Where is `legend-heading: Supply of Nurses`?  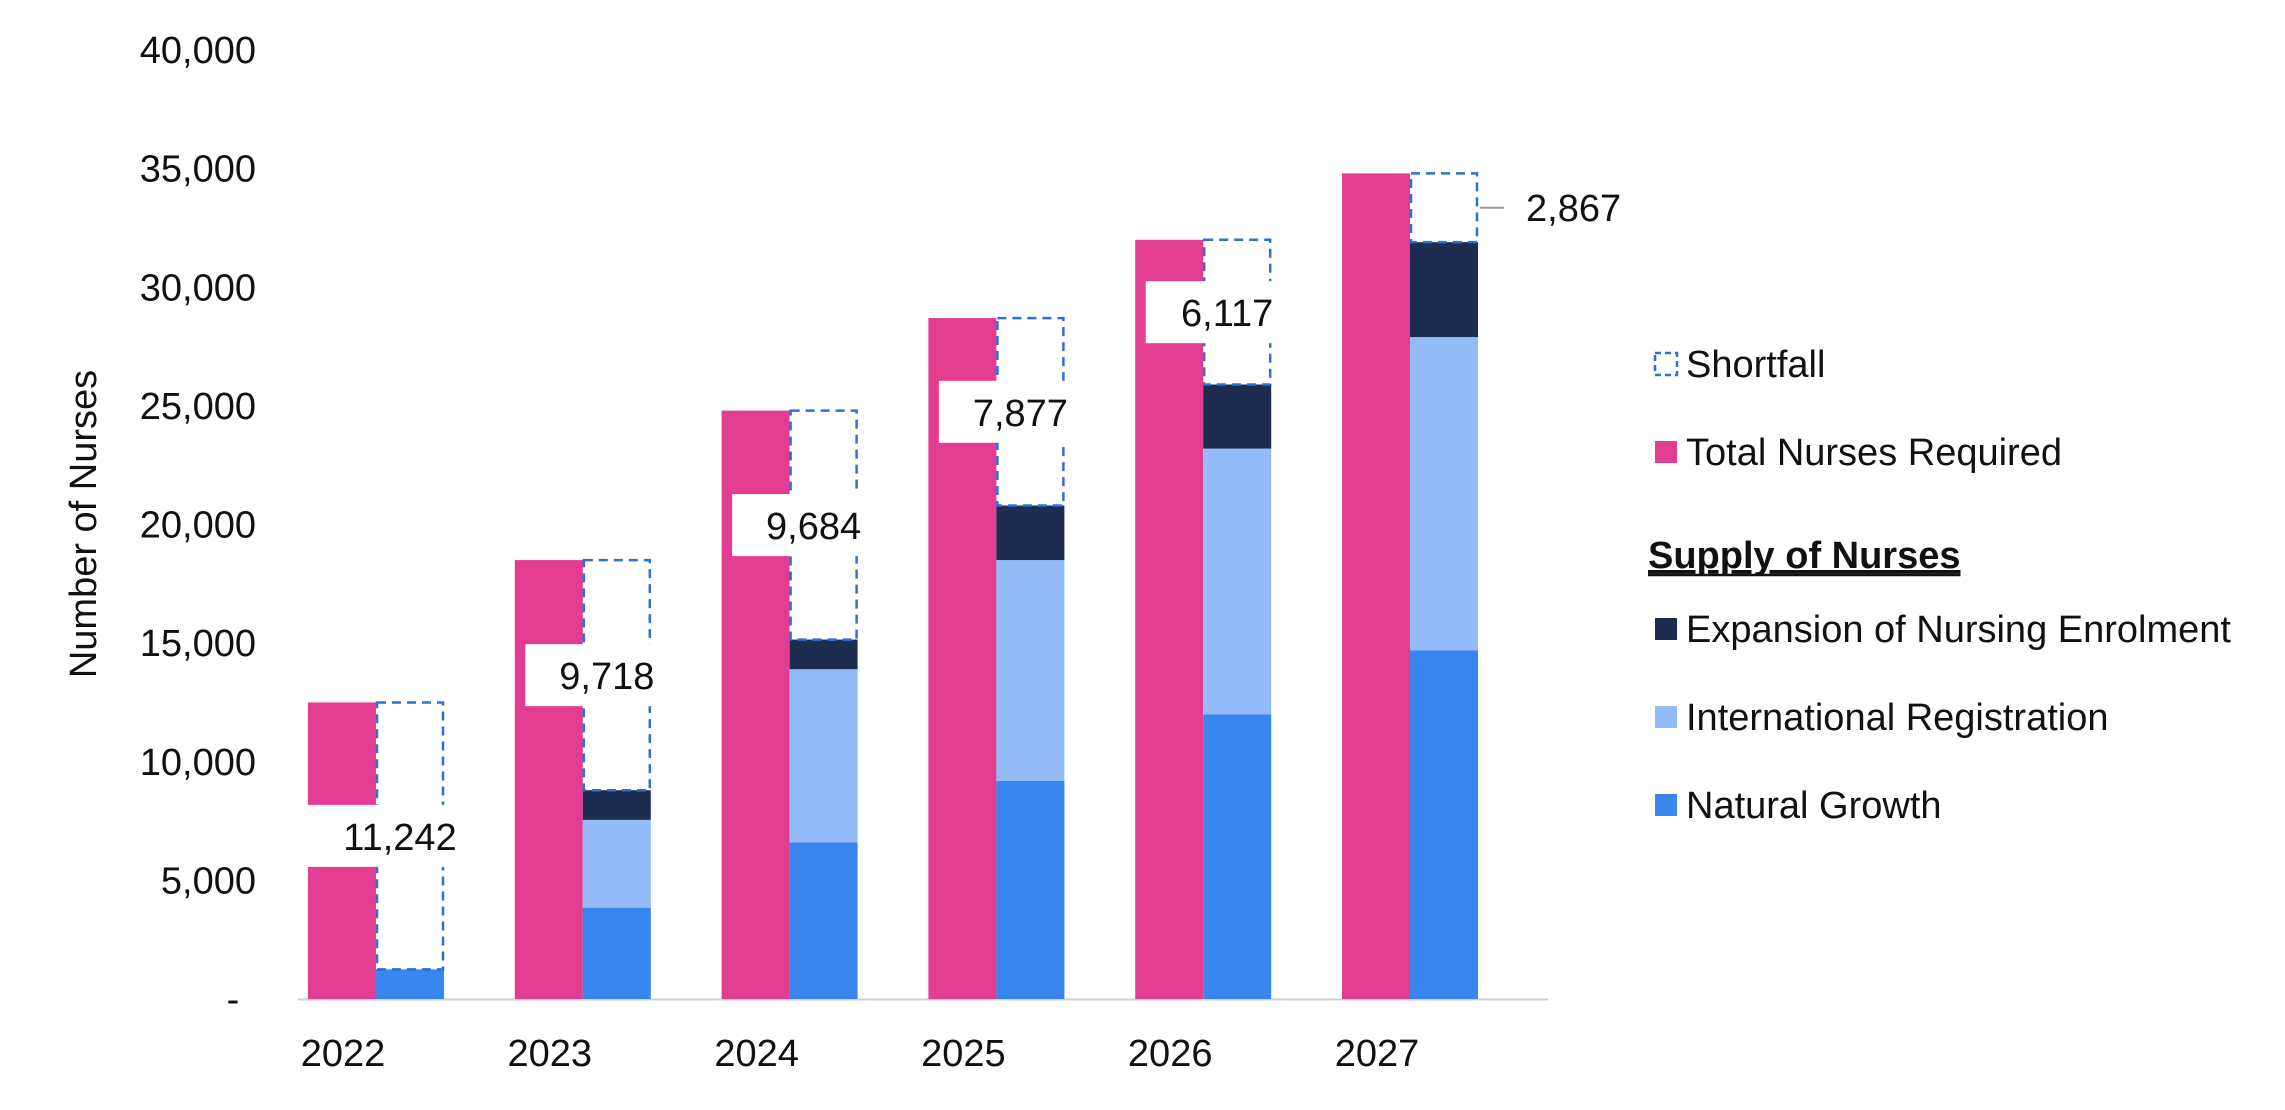
legend-heading: Supply of Nurses is located at coordinates (1804, 556).